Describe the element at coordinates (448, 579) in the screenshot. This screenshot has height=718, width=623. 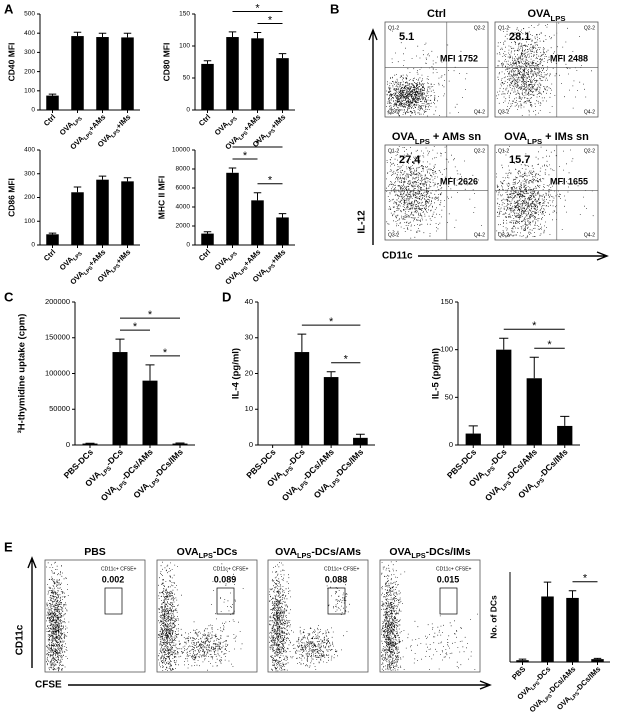
I see `flow-percent: 0.015` at that location.